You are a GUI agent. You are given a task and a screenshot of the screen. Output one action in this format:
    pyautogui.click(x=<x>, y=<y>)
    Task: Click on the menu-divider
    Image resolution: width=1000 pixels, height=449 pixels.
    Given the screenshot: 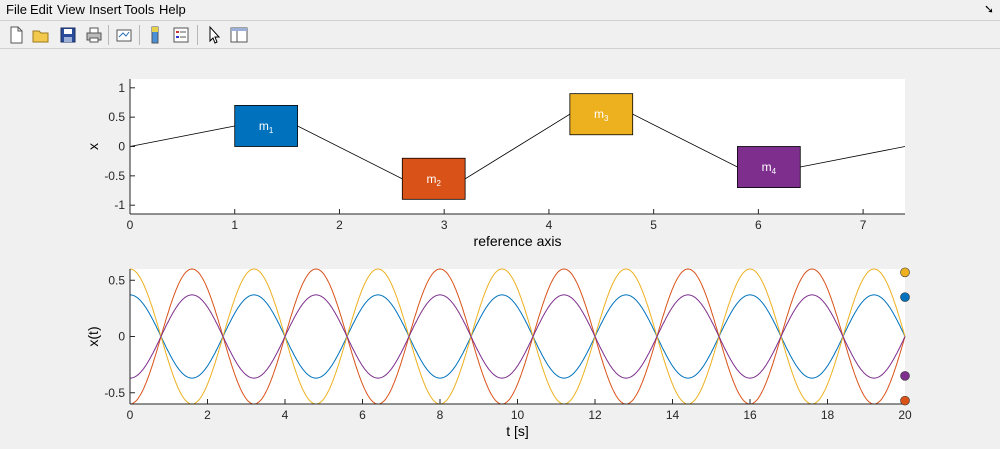 What is the action you would take?
    pyautogui.click(x=500, y=20)
    